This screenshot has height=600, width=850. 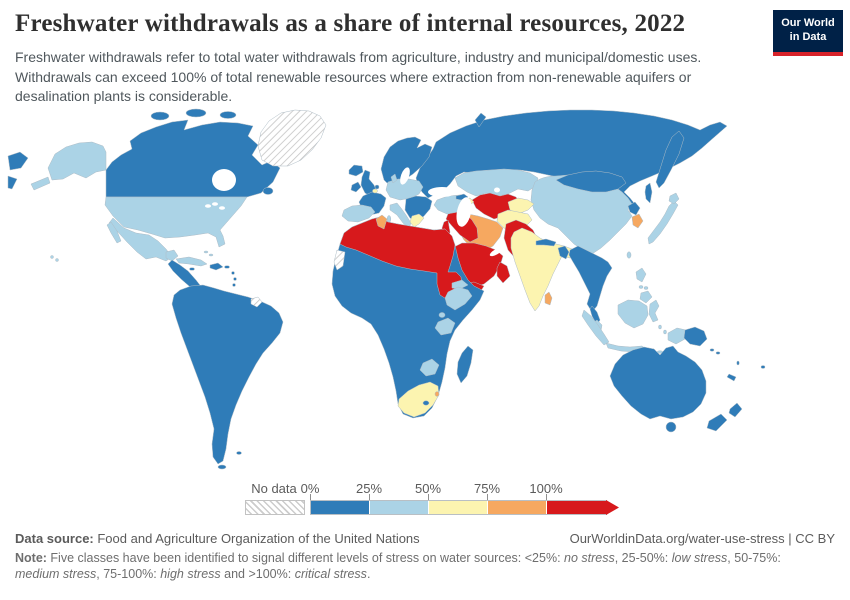 I want to click on region-west-papua, so click(x=677, y=336).